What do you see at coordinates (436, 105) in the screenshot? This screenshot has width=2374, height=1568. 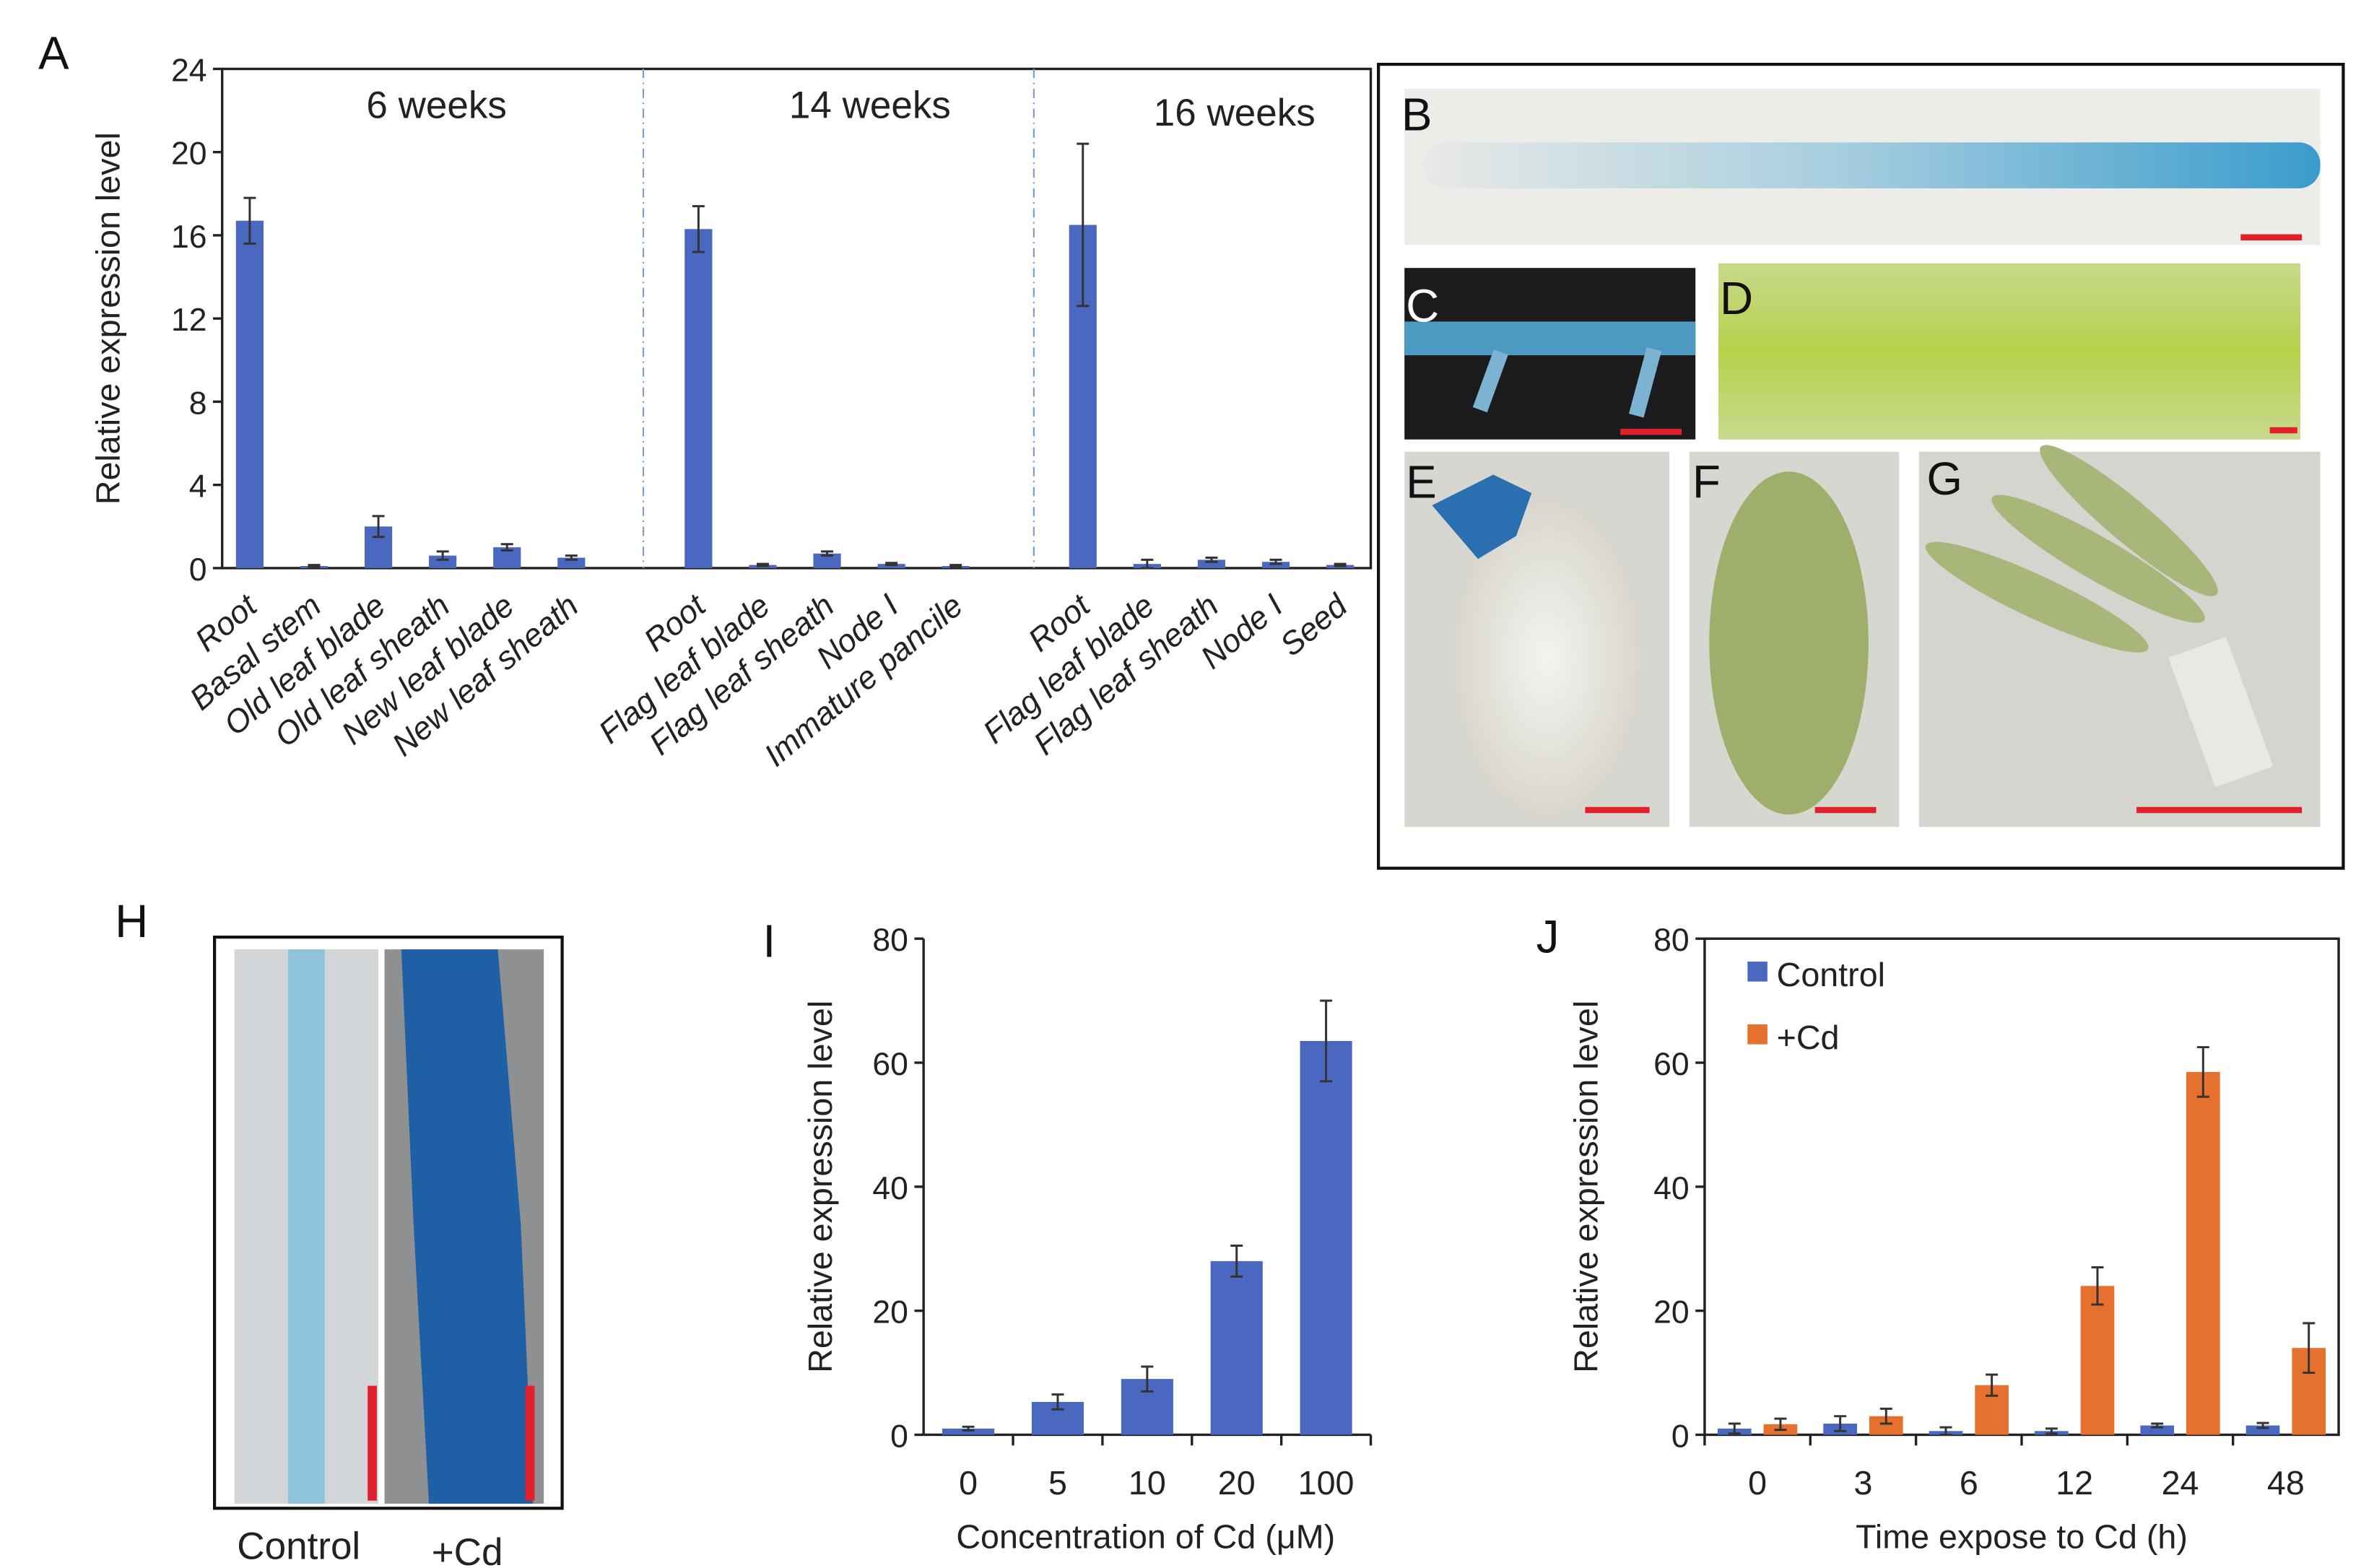 I see `a-group-title: 6 weeks` at bounding box center [436, 105].